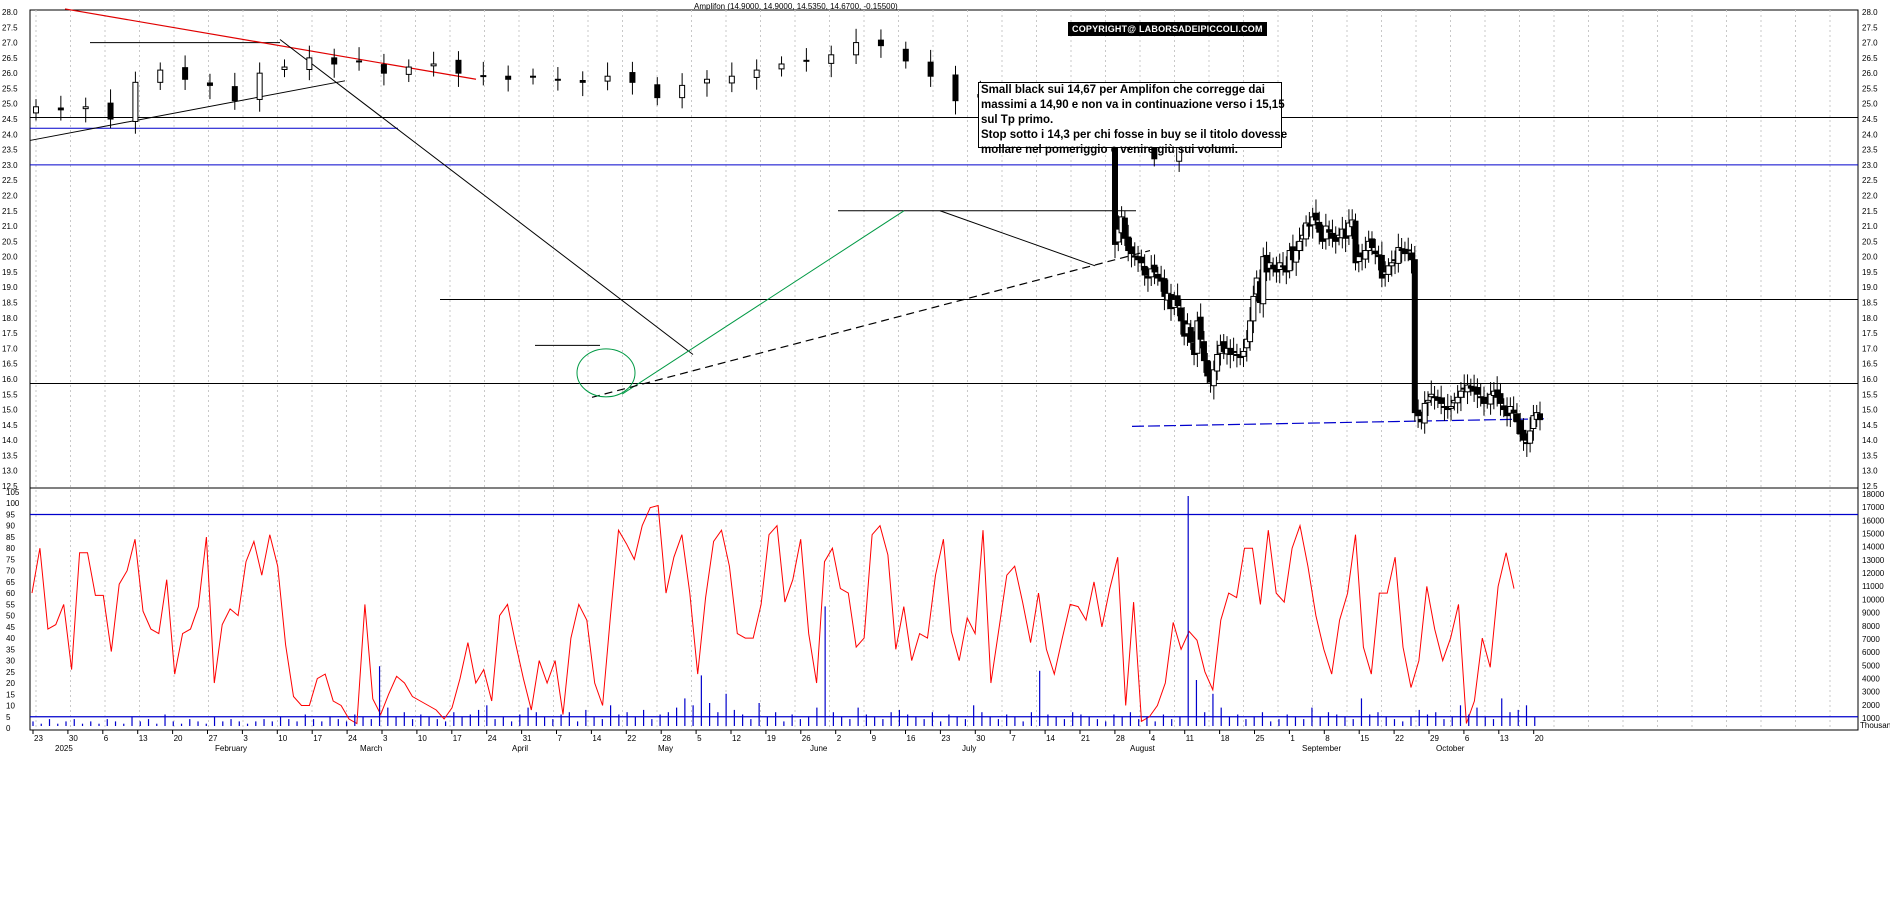  Describe the element at coordinates (231, 748) in the screenshot. I see `month-label: February` at that location.